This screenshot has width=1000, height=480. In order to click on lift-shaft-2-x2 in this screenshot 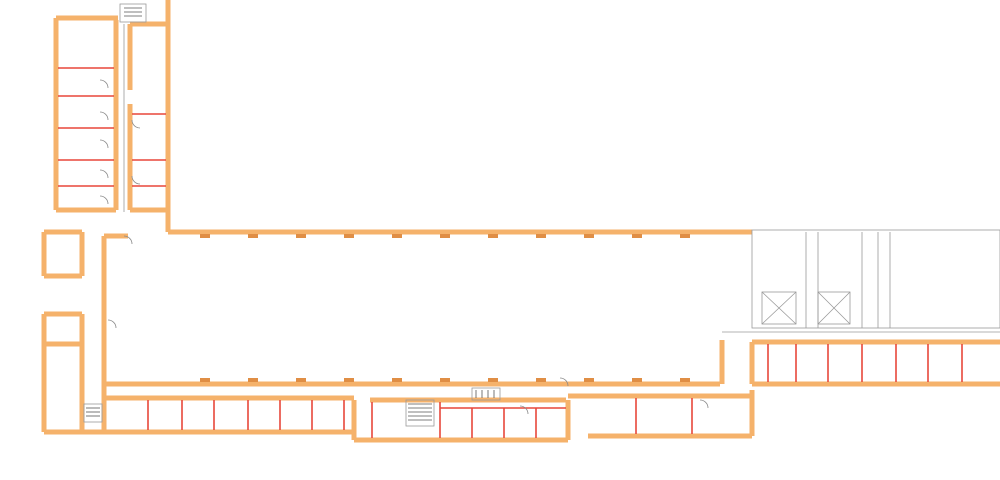, I will do `click(834, 308)`.